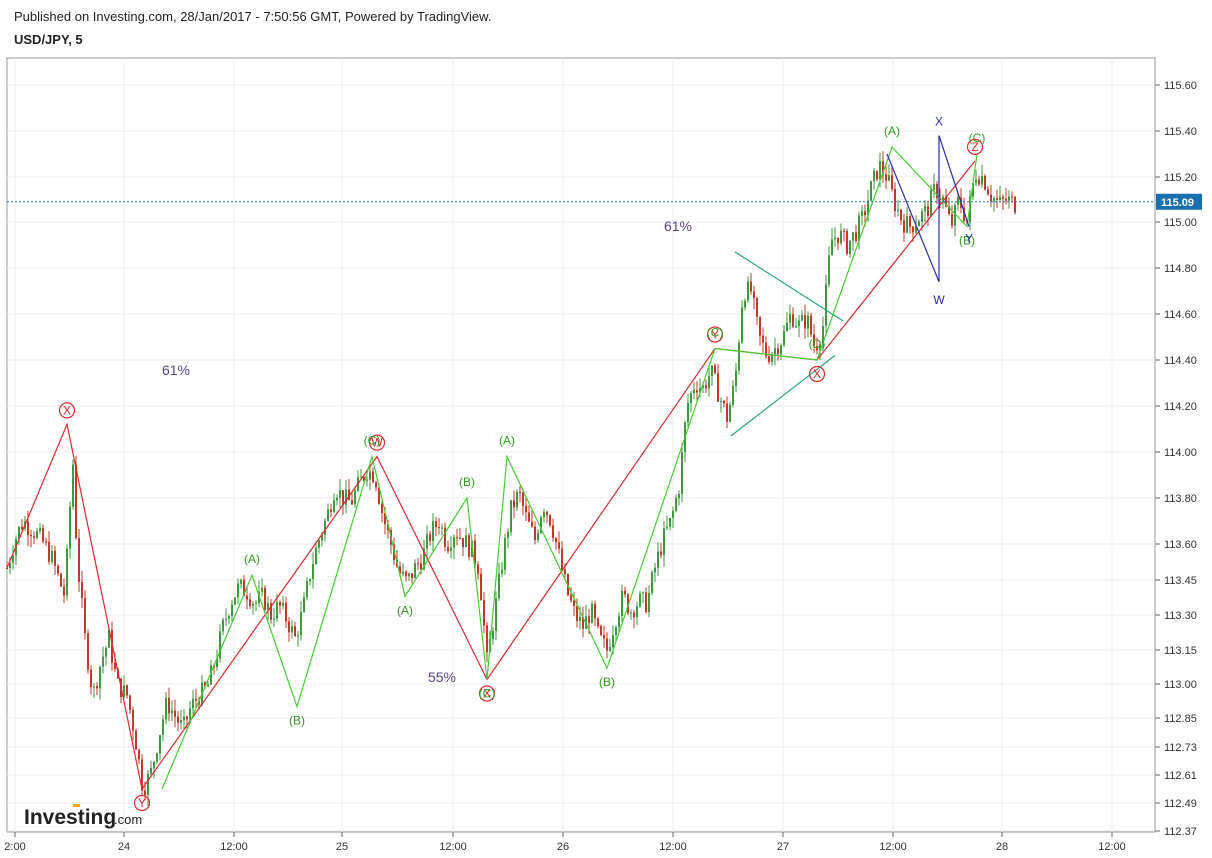 The image size is (1212, 858). What do you see at coordinates (487, 693) in the screenshot?
I see `red-wave-label: X` at bounding box center [487, 693].